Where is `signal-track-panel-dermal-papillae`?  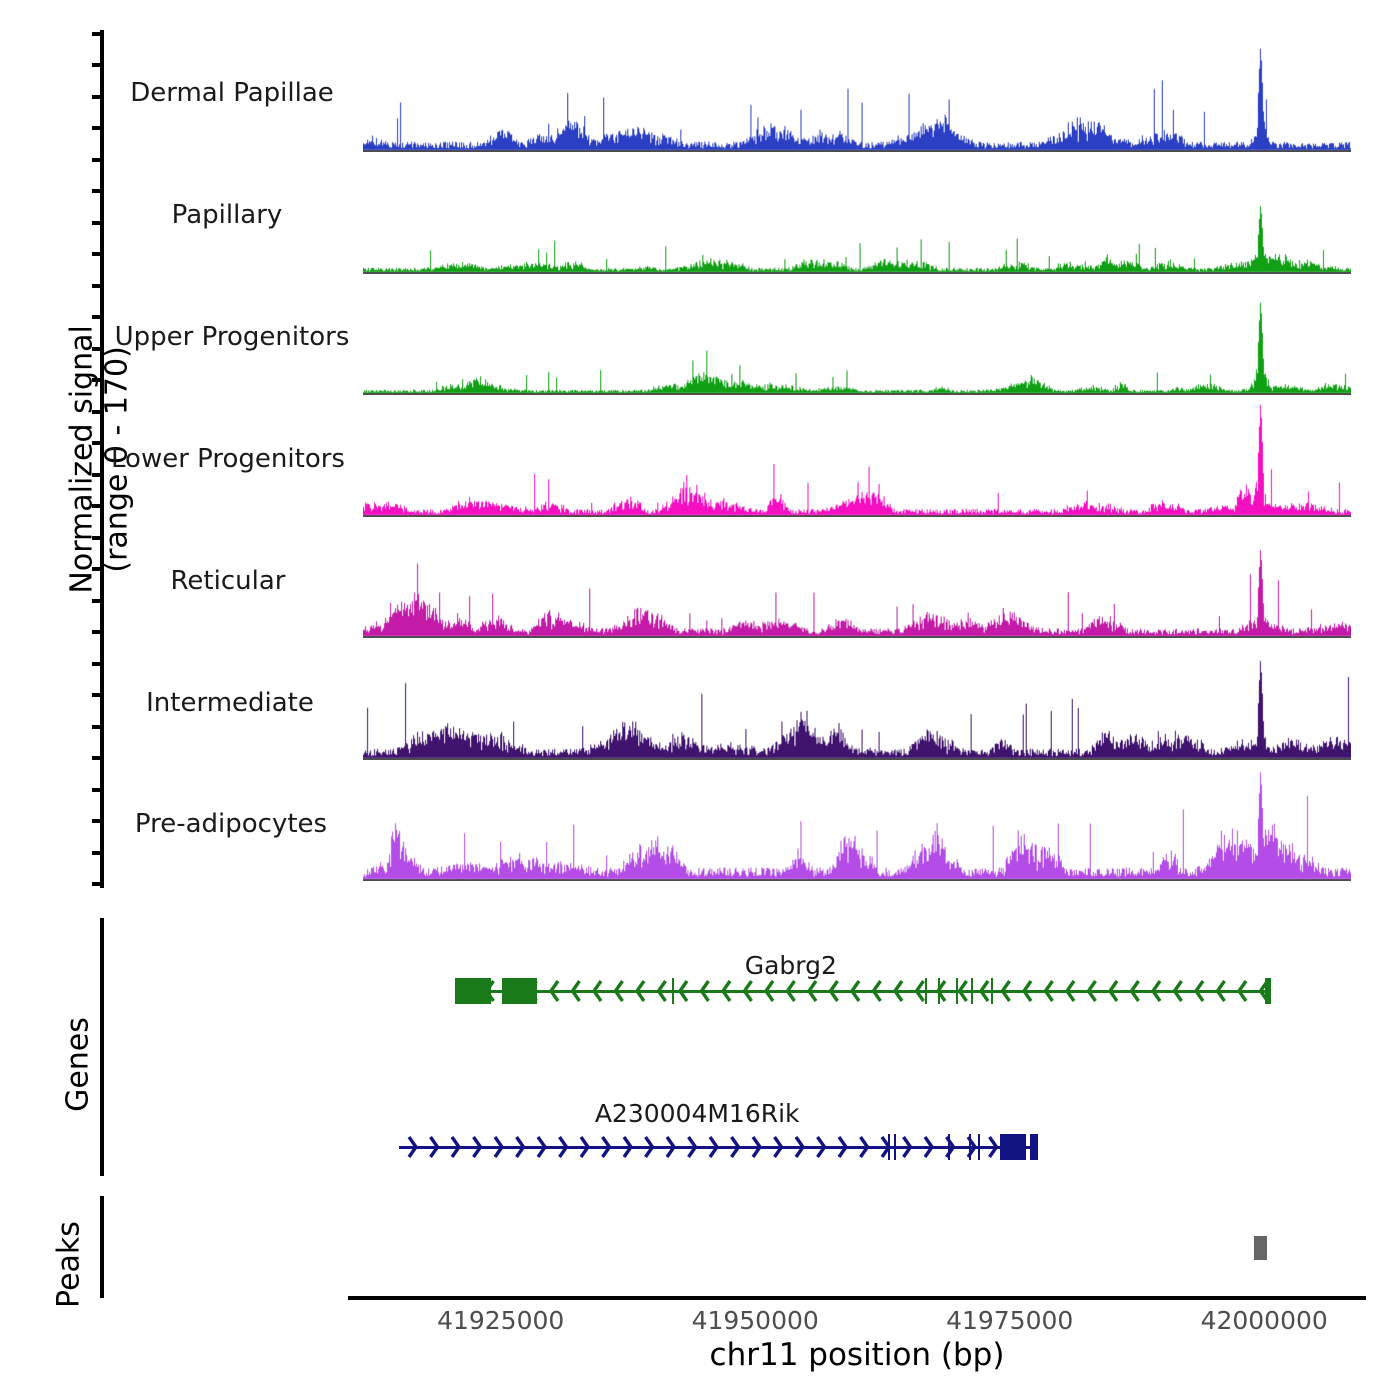
signal-track-panel-dermal-papillae is located at coordinates (857, 92).